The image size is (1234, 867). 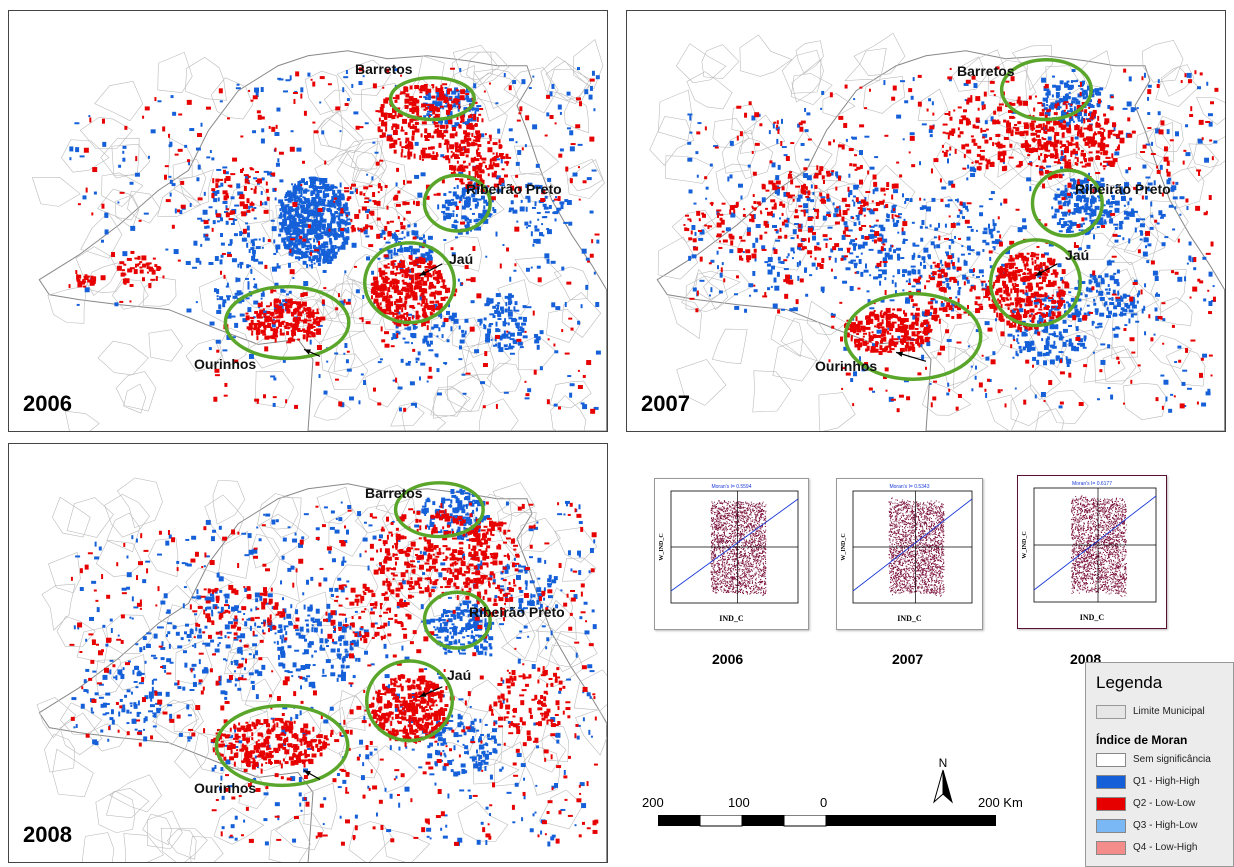 I want to click on scale-bar: 200 100 0 200 Km, so click(x=830, y=825).